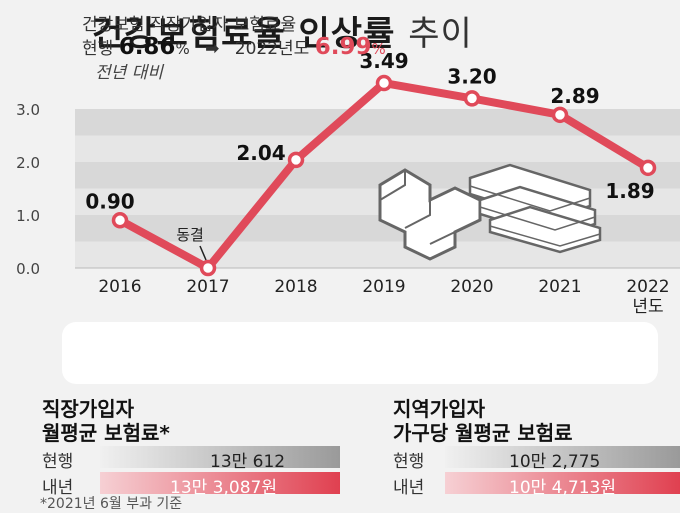 The image size is (680, 513). Describe the element at coordinates (383, 287) in the screenshot. I see `x-tick-label: 2019` at that location.